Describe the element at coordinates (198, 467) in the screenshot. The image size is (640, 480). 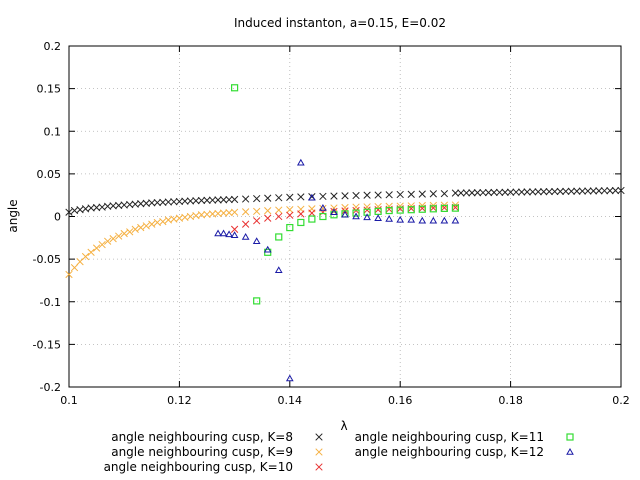
I see `legend-label: angle neighbouring cusp, K=10` at that location.